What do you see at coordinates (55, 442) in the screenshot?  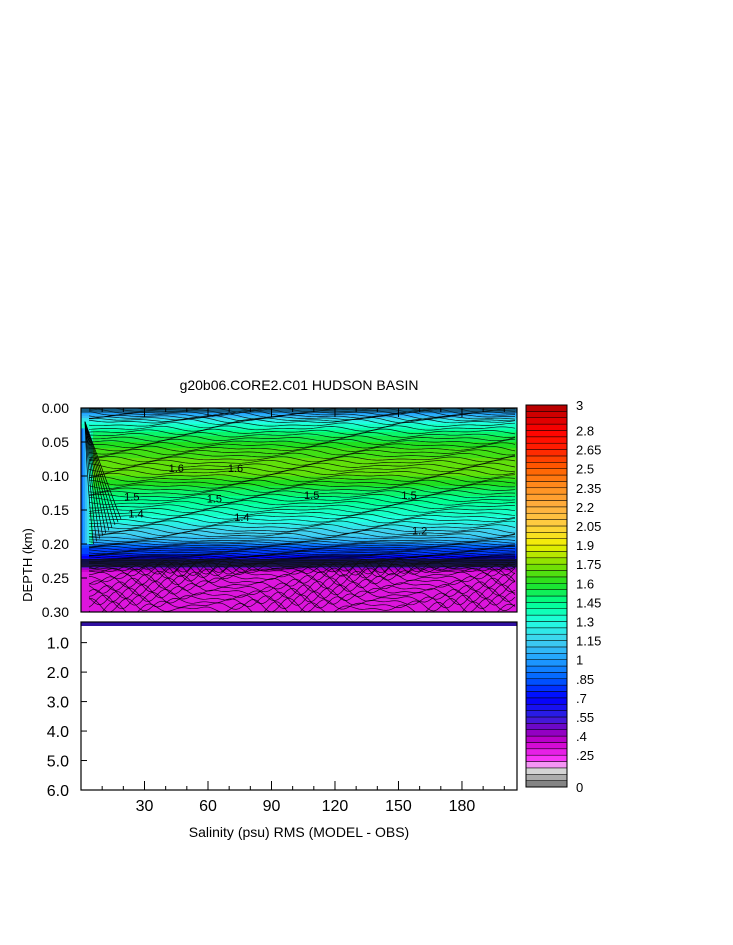 I see `upper-y-tick-label: 0.05` at bounding box center [55, 442].